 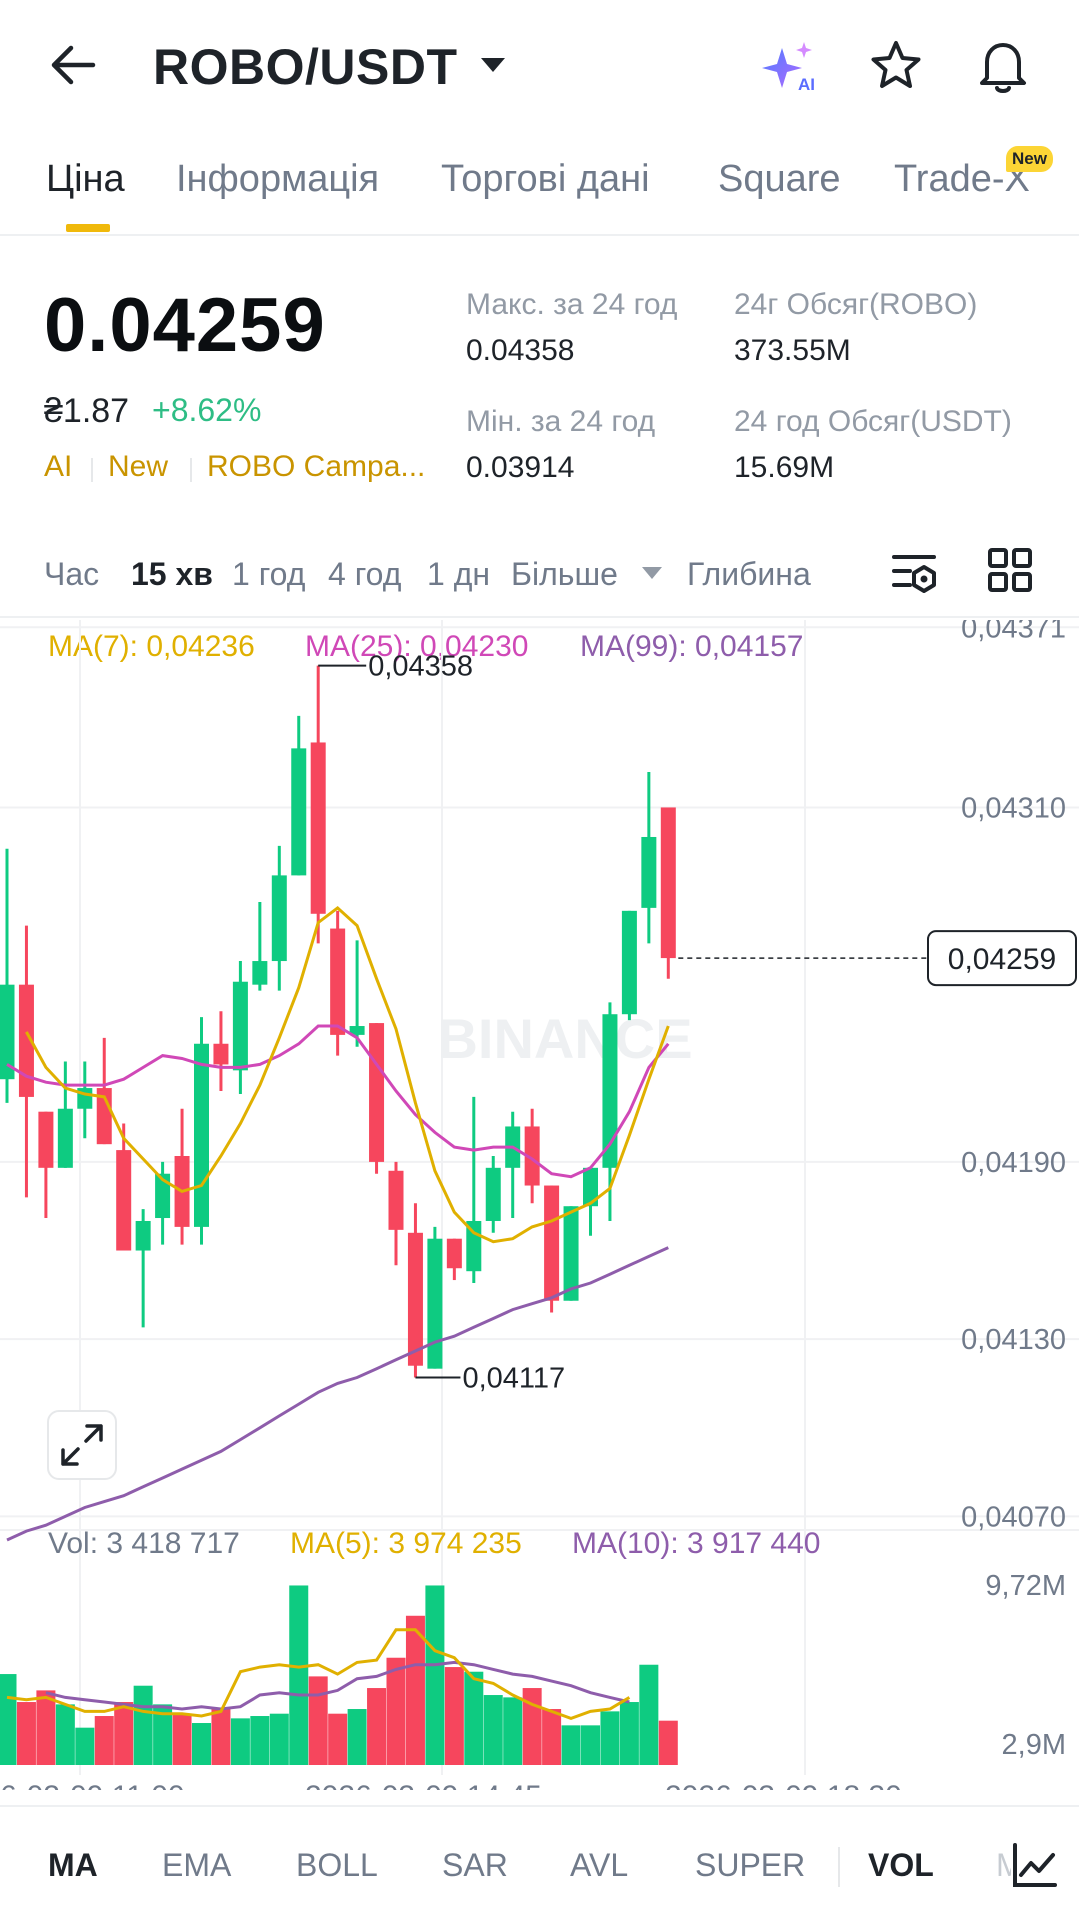 What do you see at coordinates (58, 466) in the screenshot?
I see `tag-ai: AI` at bounding box center [58, 466].